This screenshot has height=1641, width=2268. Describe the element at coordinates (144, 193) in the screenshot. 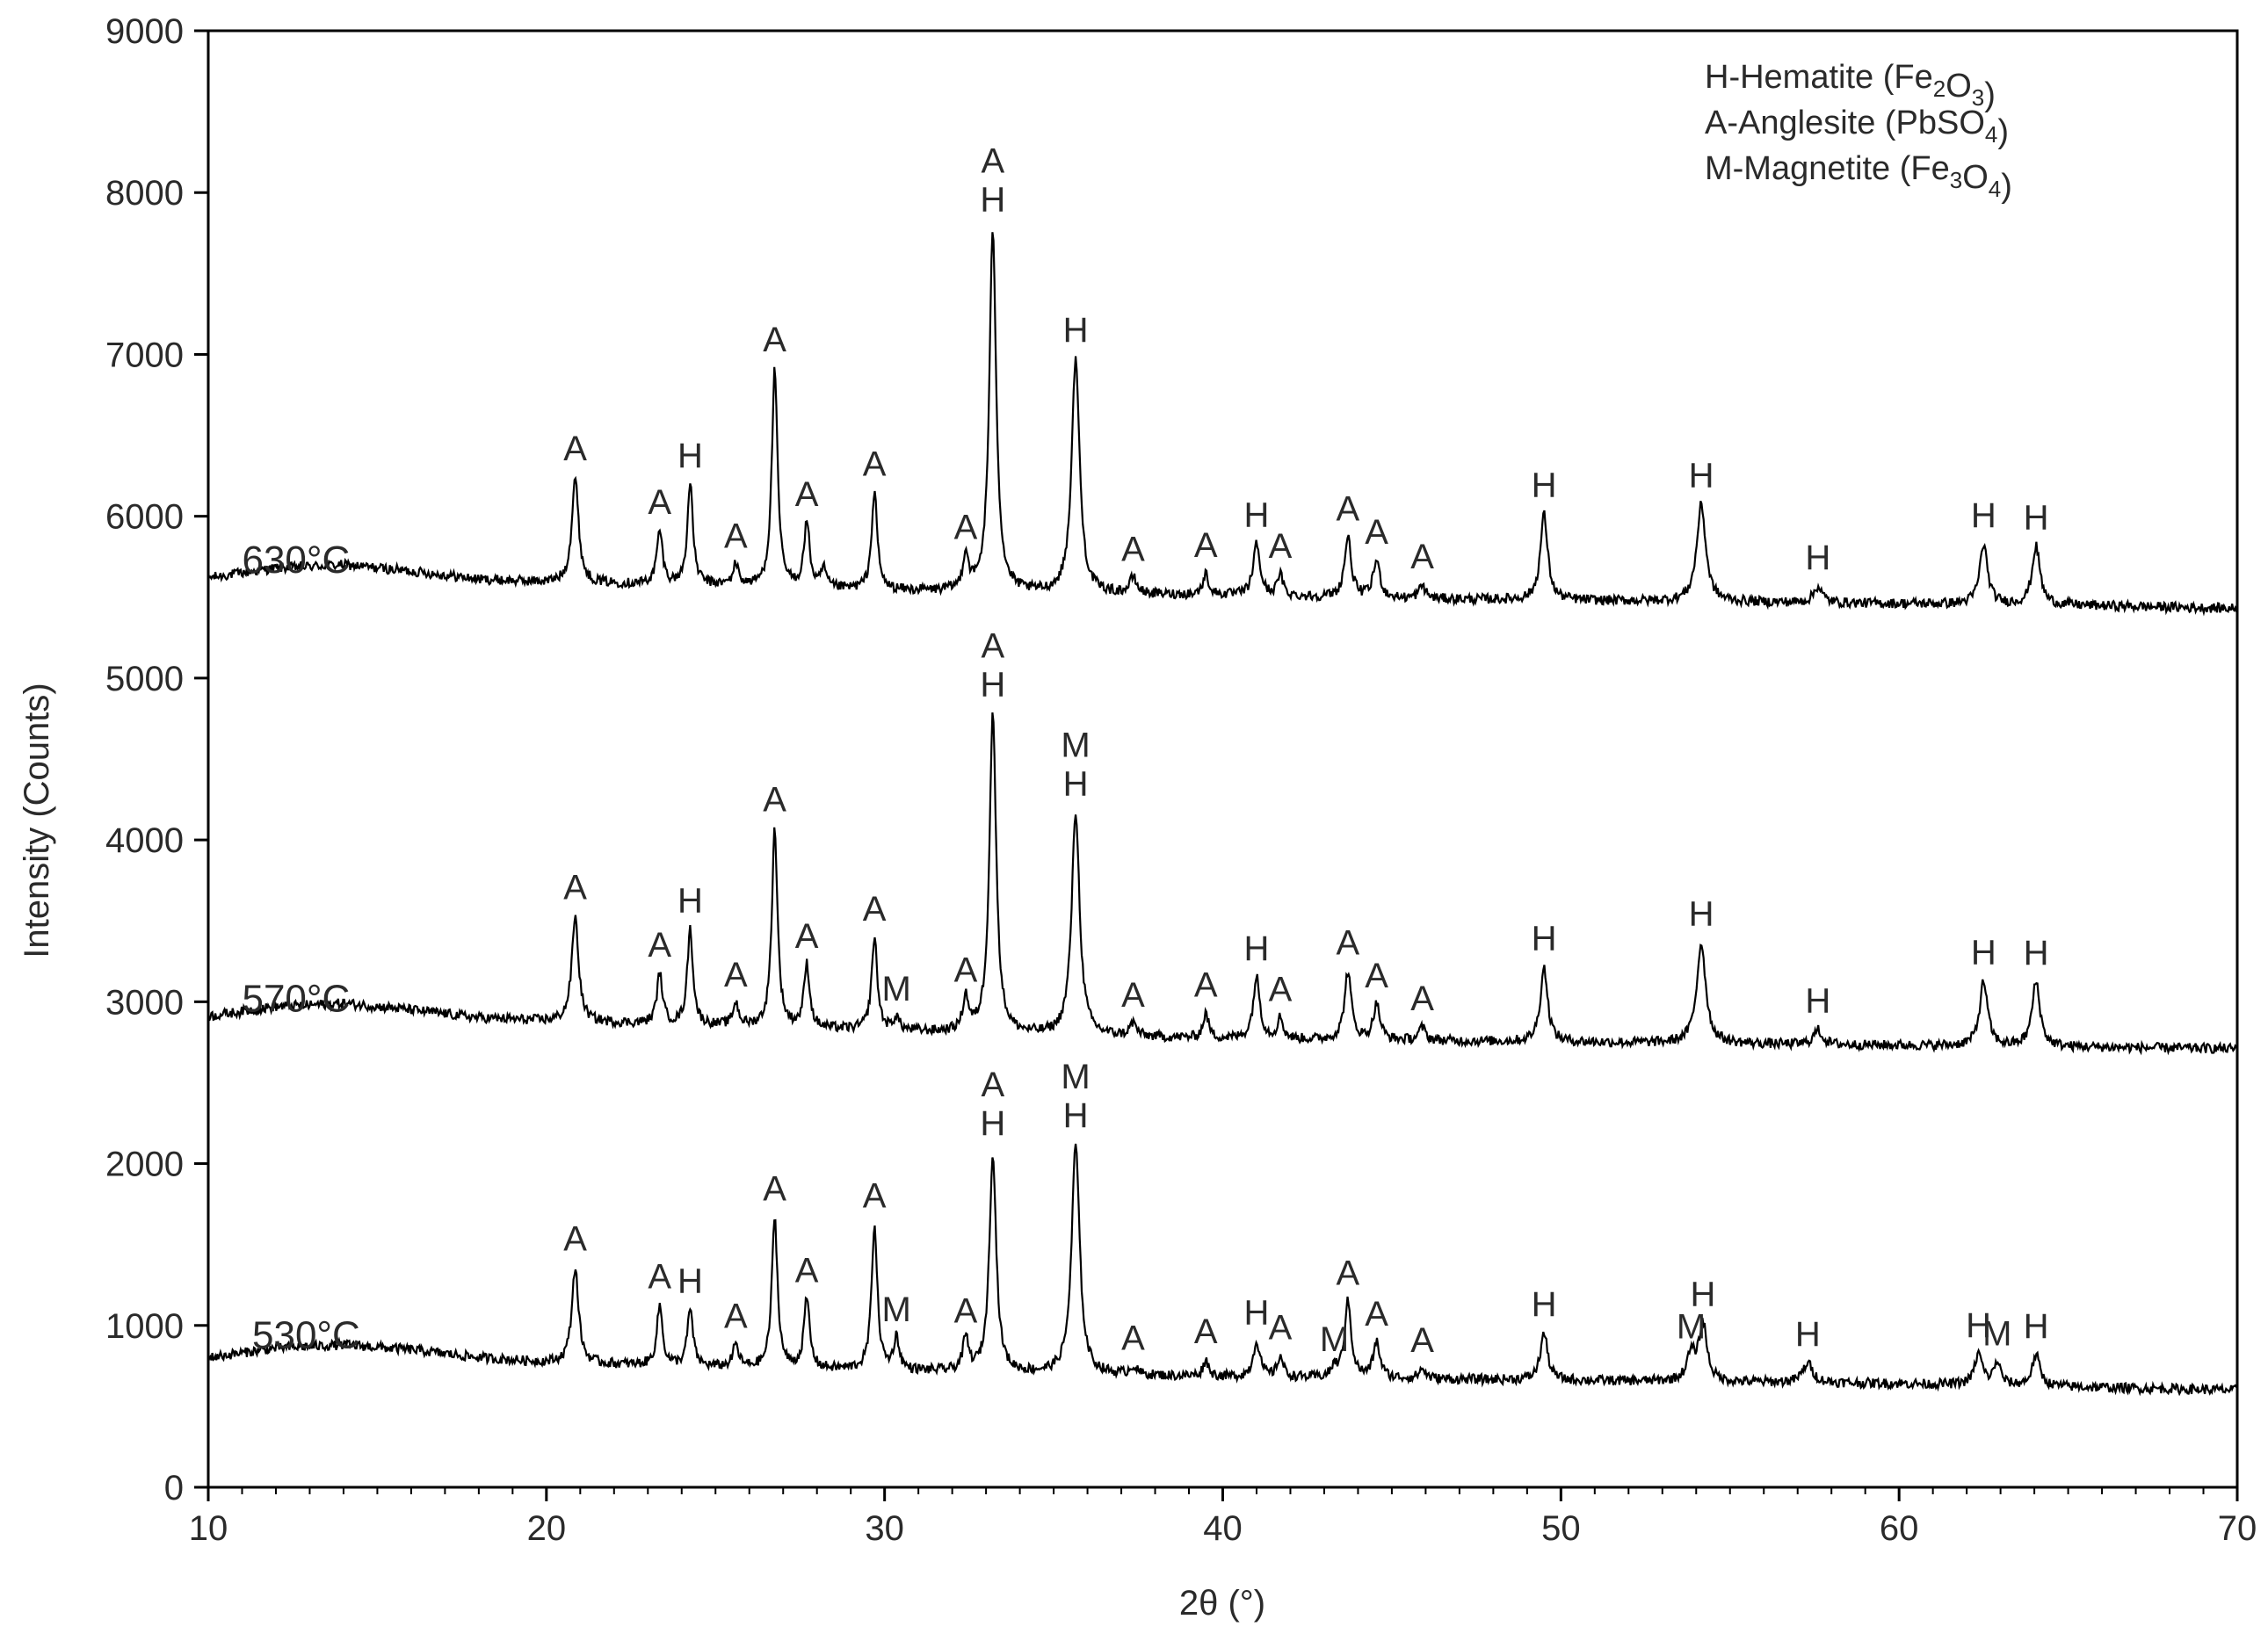

I see `y-tick-label: 8000` at that location.